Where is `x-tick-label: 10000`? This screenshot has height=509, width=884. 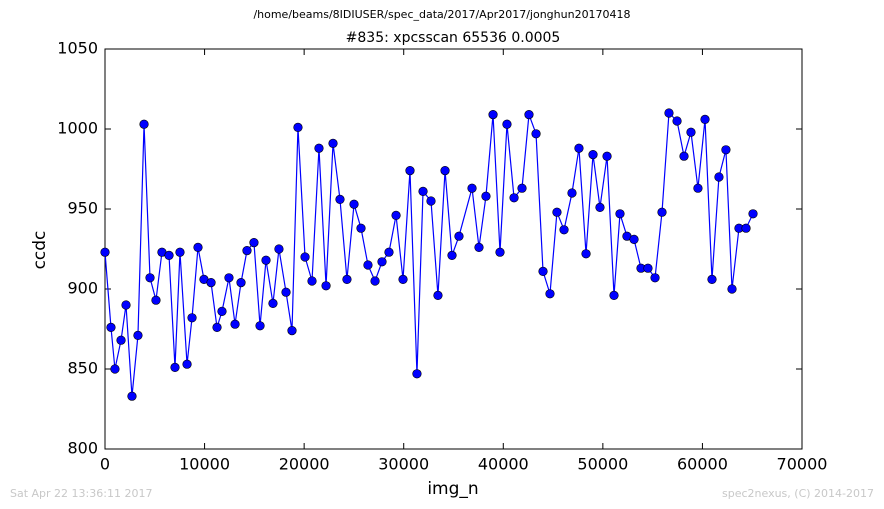 x-tick-label: 10000 is located at coordinates (204, 464).